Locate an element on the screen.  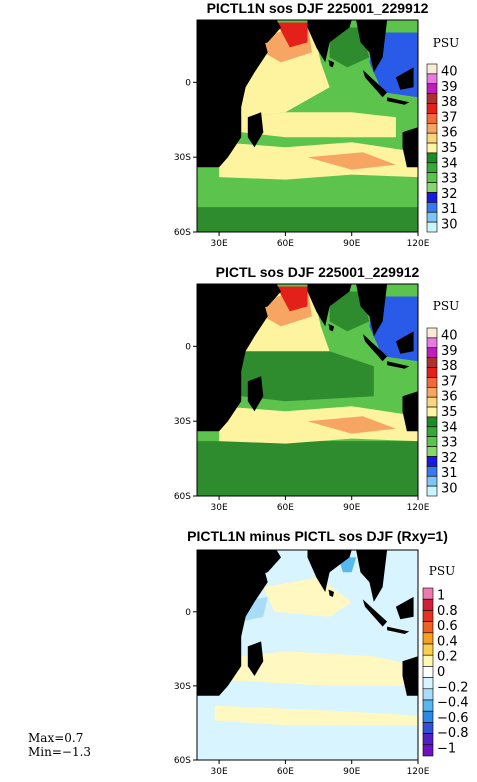
colorbar-label: 39 is located at coordinates (449, 351).